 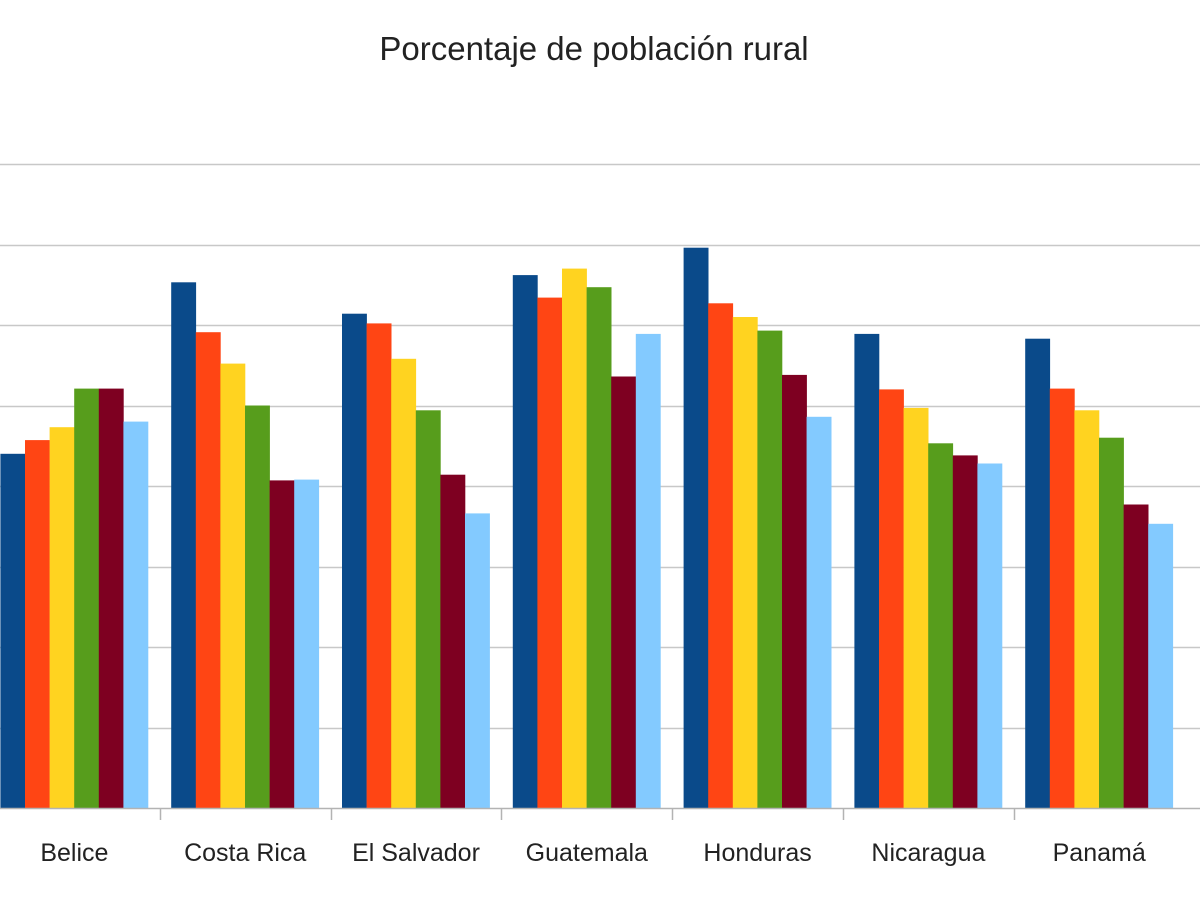 I want to click on x-axis, so click(x=600, y=813).